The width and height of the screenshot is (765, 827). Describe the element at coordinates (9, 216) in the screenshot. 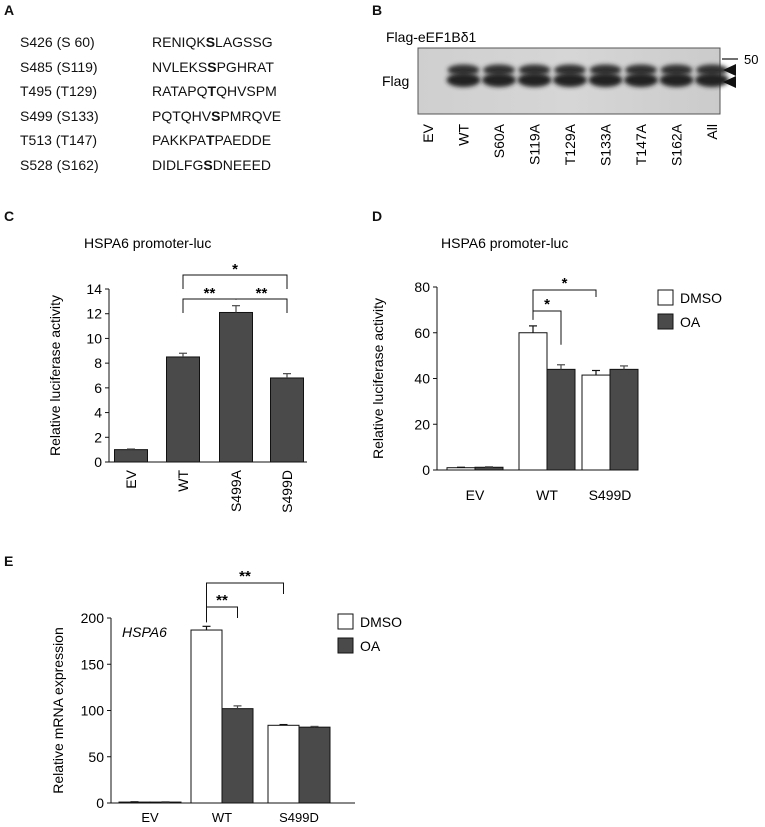

I see `panel-label-c: C` at that location.